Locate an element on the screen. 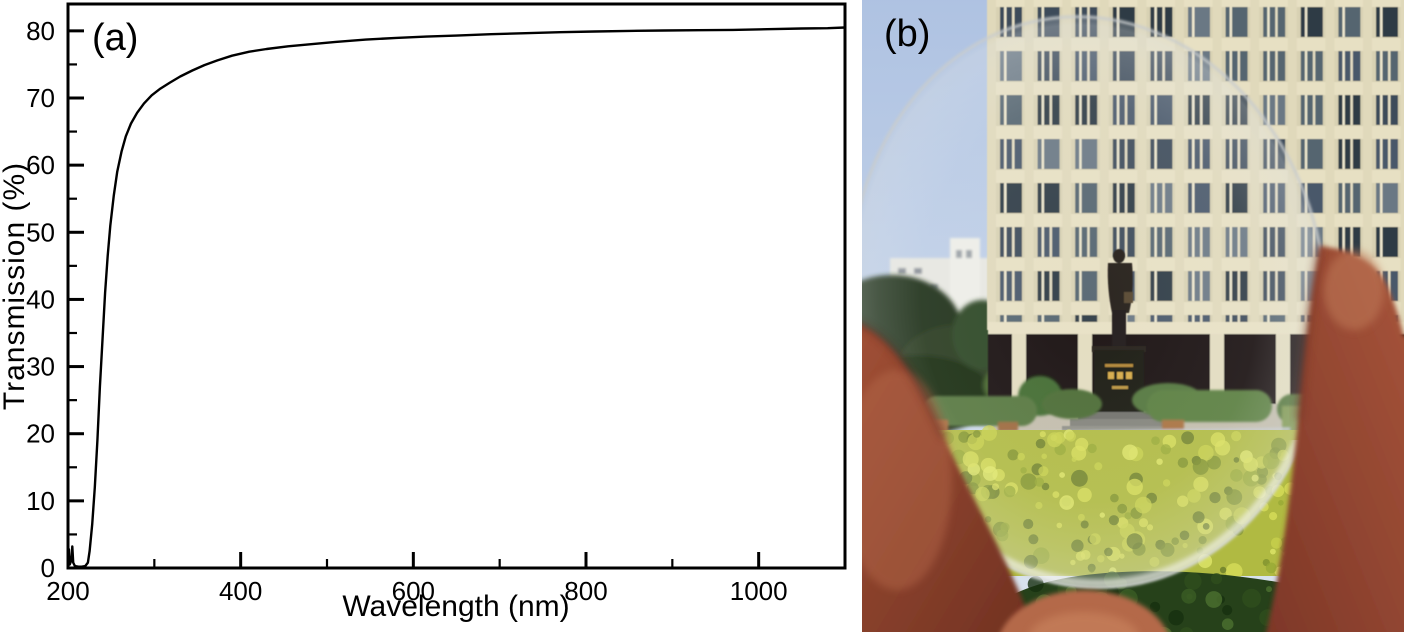 The height and width of the screenshot is (632, 1404). panel-b-label: (b) is located at coordinates (907, 34).